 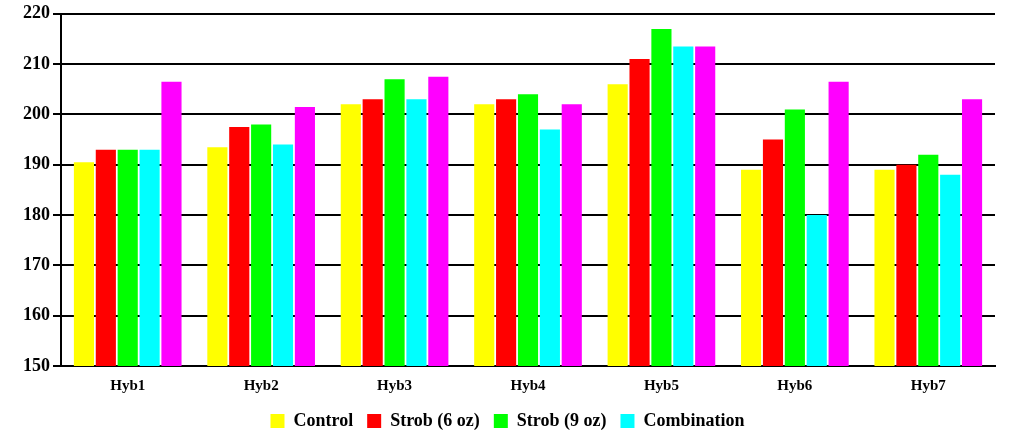 I want to click on y-tick-label: 200, so click(x=36, y=113).